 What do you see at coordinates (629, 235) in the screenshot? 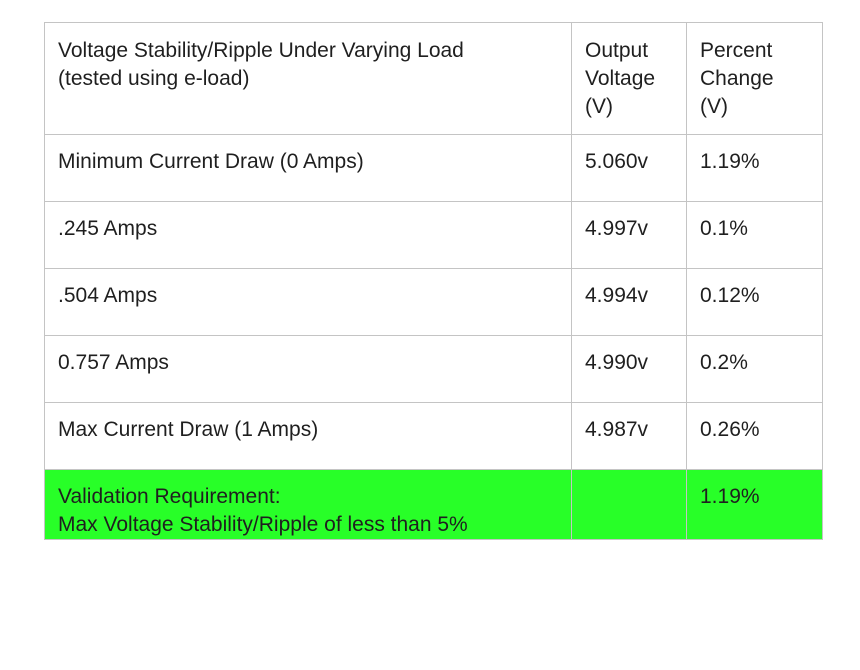
I see `cell-output-voltage: 4.997v` at bounding box center [629, 235].